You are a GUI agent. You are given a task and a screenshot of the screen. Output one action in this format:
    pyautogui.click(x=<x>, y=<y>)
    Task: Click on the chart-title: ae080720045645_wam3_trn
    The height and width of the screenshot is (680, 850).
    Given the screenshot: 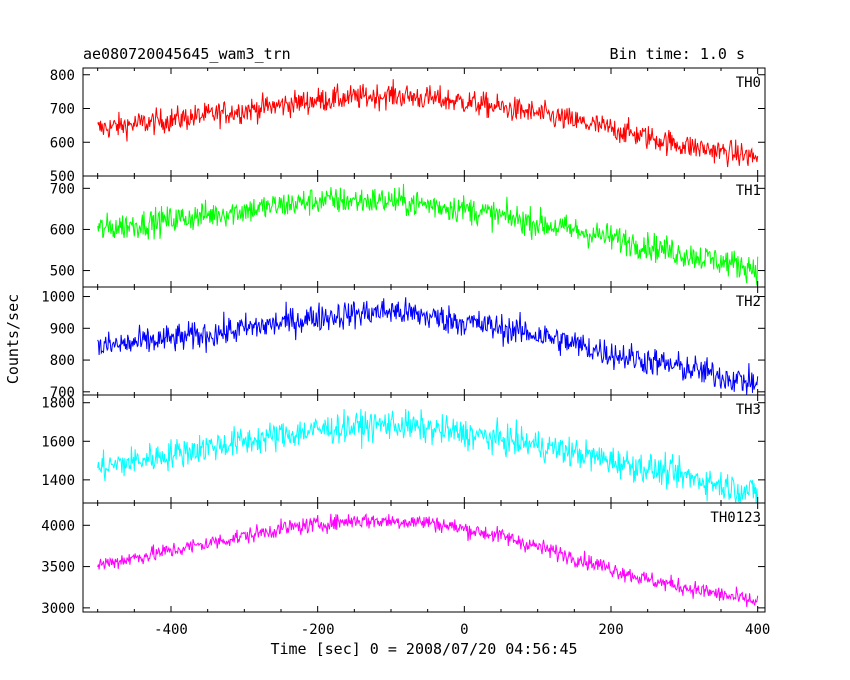 What is the action you would take?
    pyautogui.click(x=187, y=54)
    